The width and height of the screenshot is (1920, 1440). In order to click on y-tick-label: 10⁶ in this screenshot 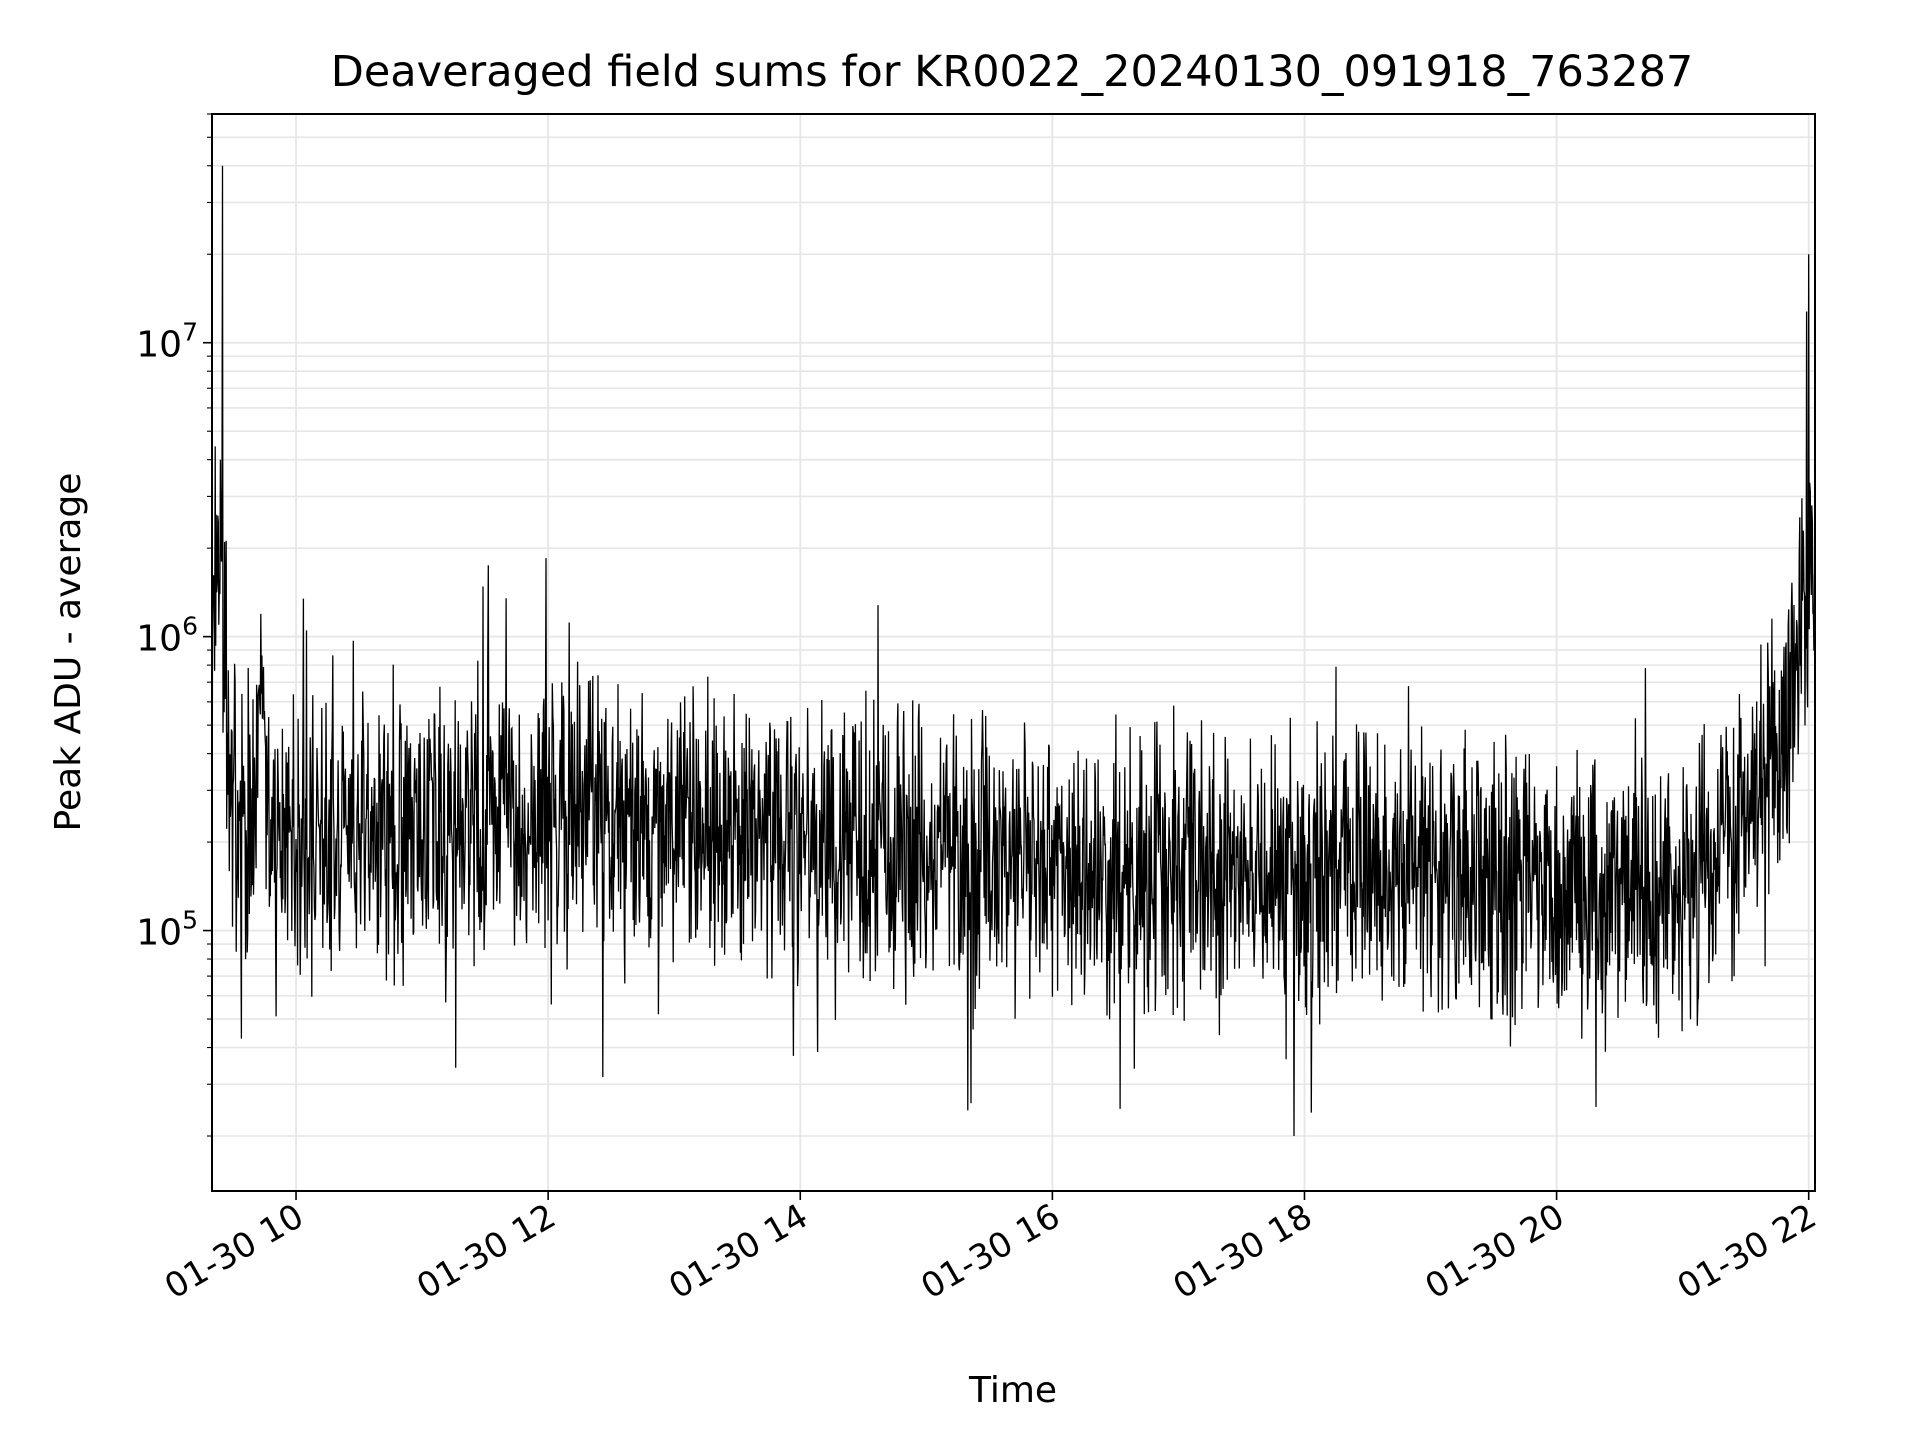, I will do `click(167, 636)`.